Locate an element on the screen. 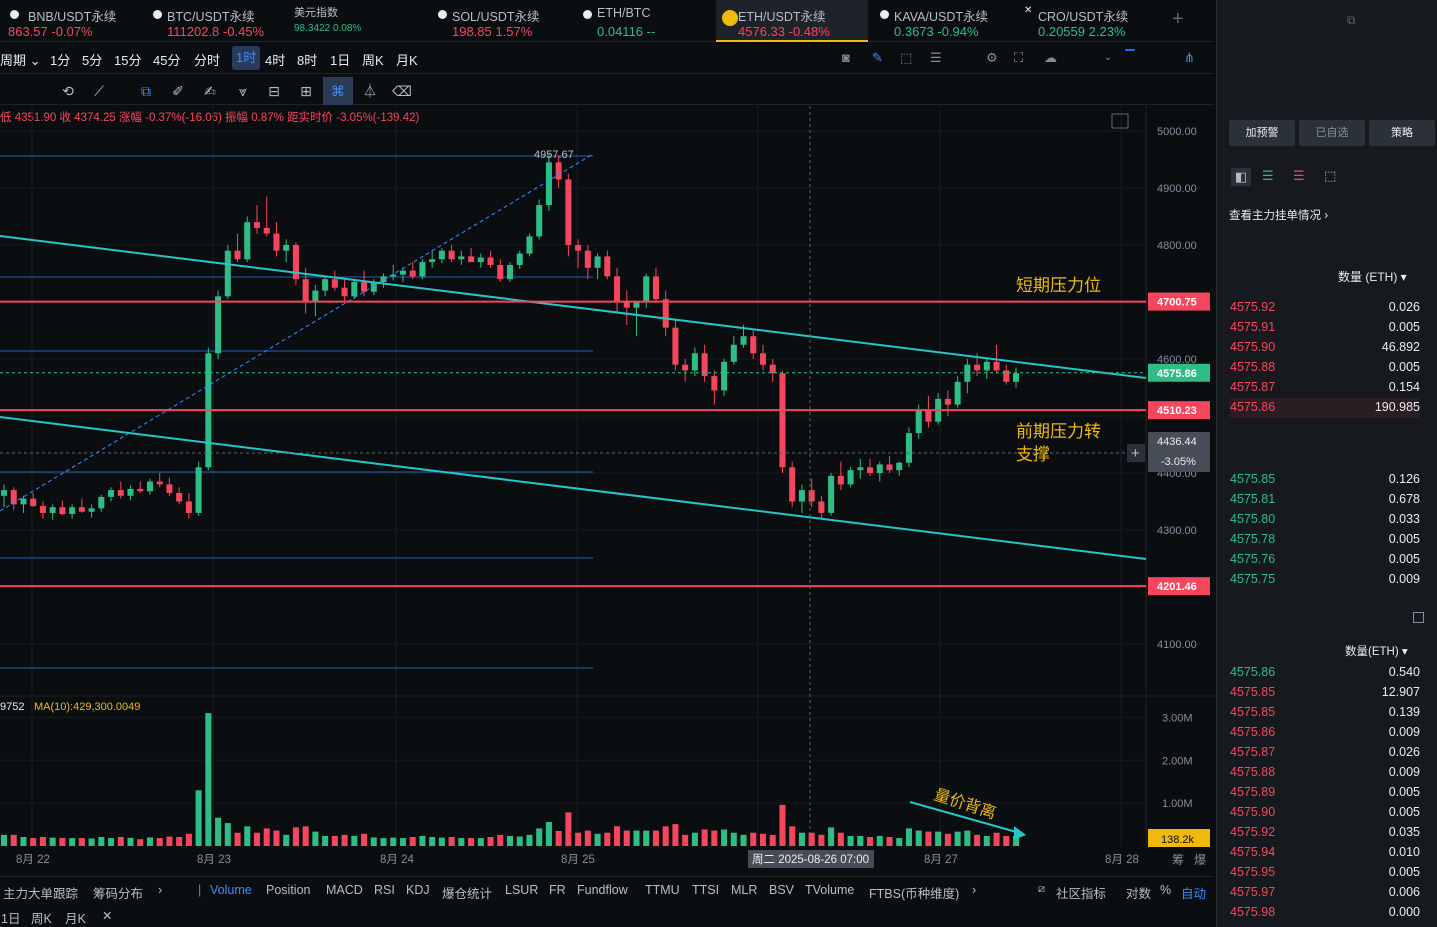  timeframe-8: 8时 is located at coordinates (307, 60).